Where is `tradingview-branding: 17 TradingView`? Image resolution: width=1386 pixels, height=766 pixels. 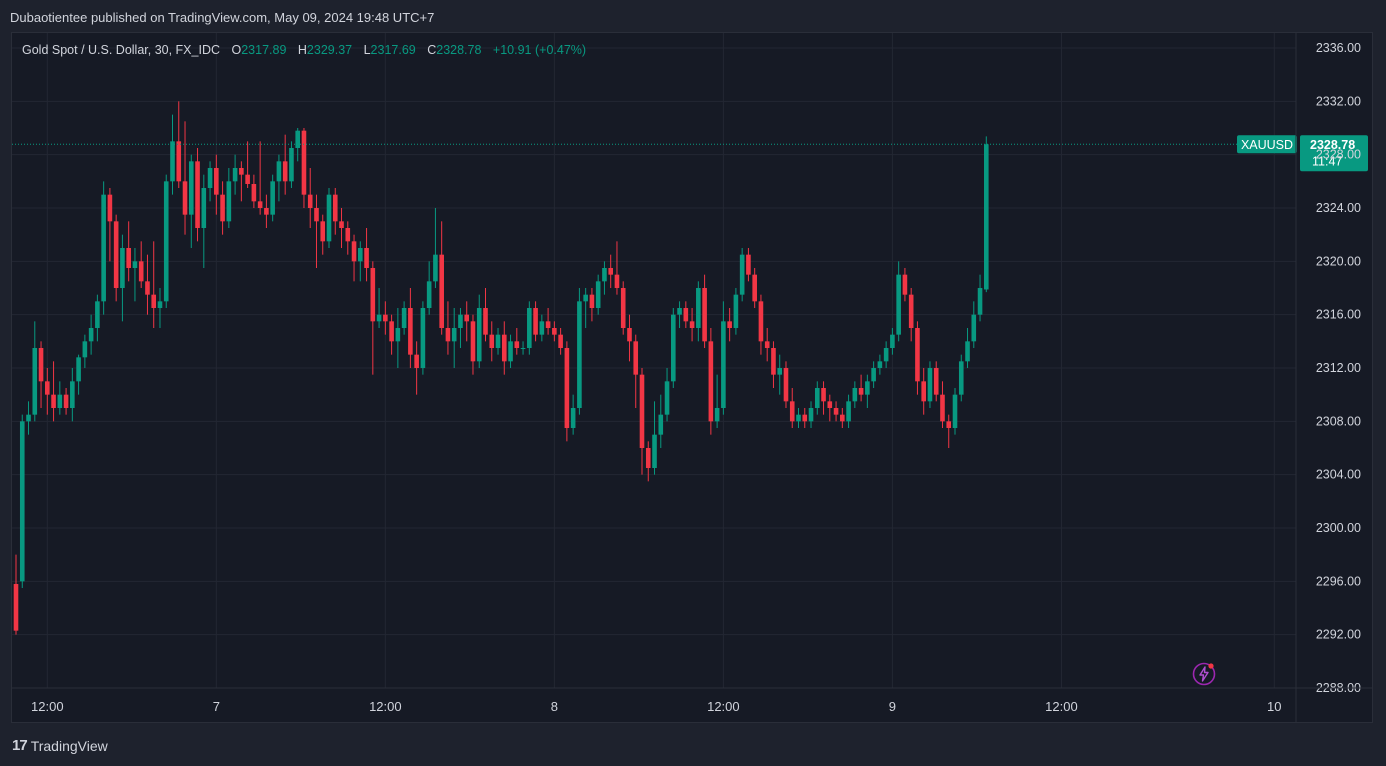 tradingview-branding: 17 TradingView is located at coordinates (60, 745).